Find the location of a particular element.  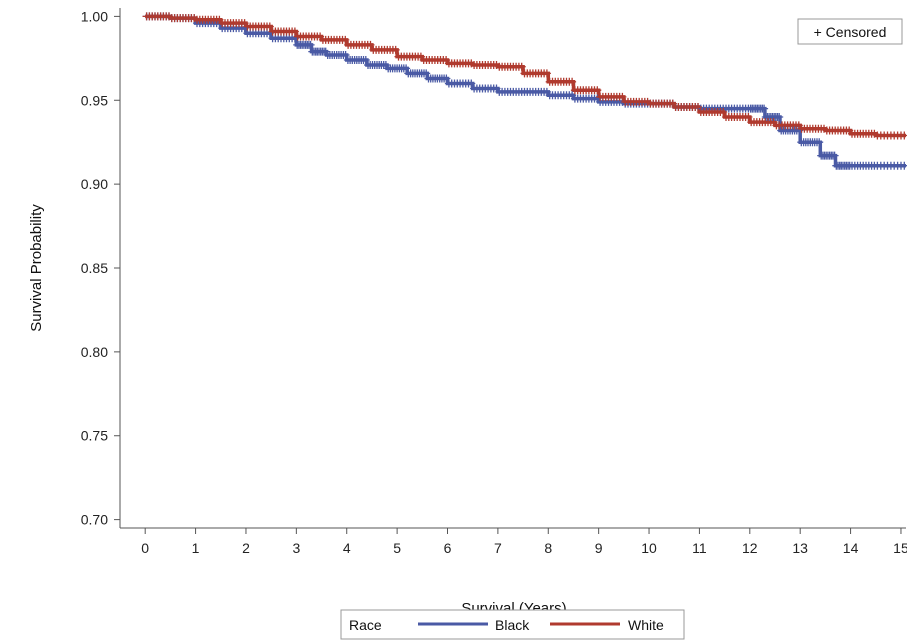

y-tick-label: 0.90 is located at coordinates (94, 184).